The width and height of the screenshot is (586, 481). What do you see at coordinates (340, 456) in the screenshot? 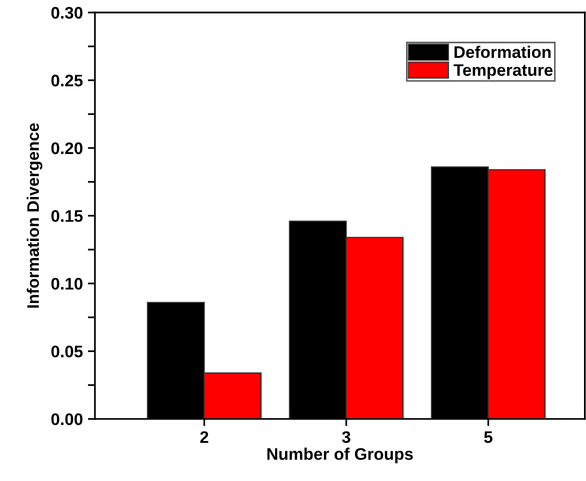
I see `x-axis-title: Number of Groups` at bounding box center [340, 456].